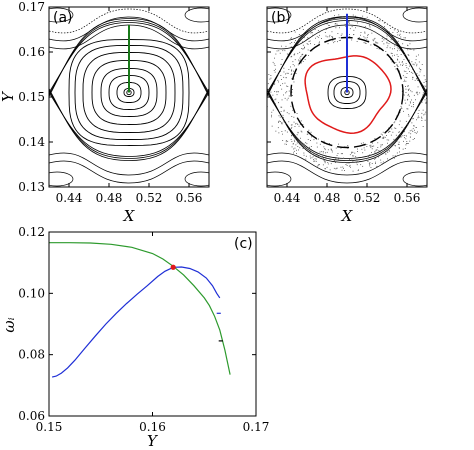  What do you see at coordinates (347, 164) in the screenshot?
I see `outer-flow-line` at bounding box center [347, 164].